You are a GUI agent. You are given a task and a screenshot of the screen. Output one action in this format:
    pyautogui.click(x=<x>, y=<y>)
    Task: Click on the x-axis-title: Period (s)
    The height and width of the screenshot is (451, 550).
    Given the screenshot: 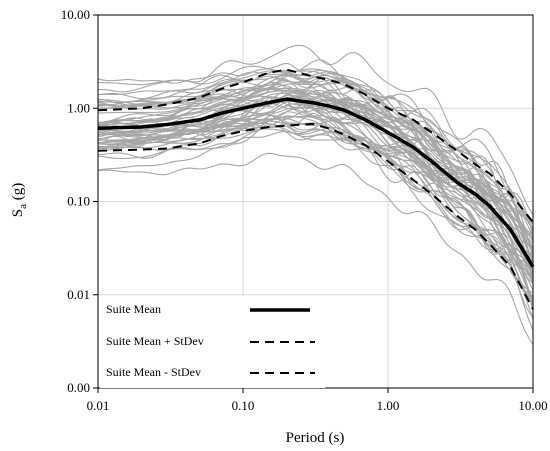 What is the action you would take?
    pyautogui.click(x=315, y=438)
    